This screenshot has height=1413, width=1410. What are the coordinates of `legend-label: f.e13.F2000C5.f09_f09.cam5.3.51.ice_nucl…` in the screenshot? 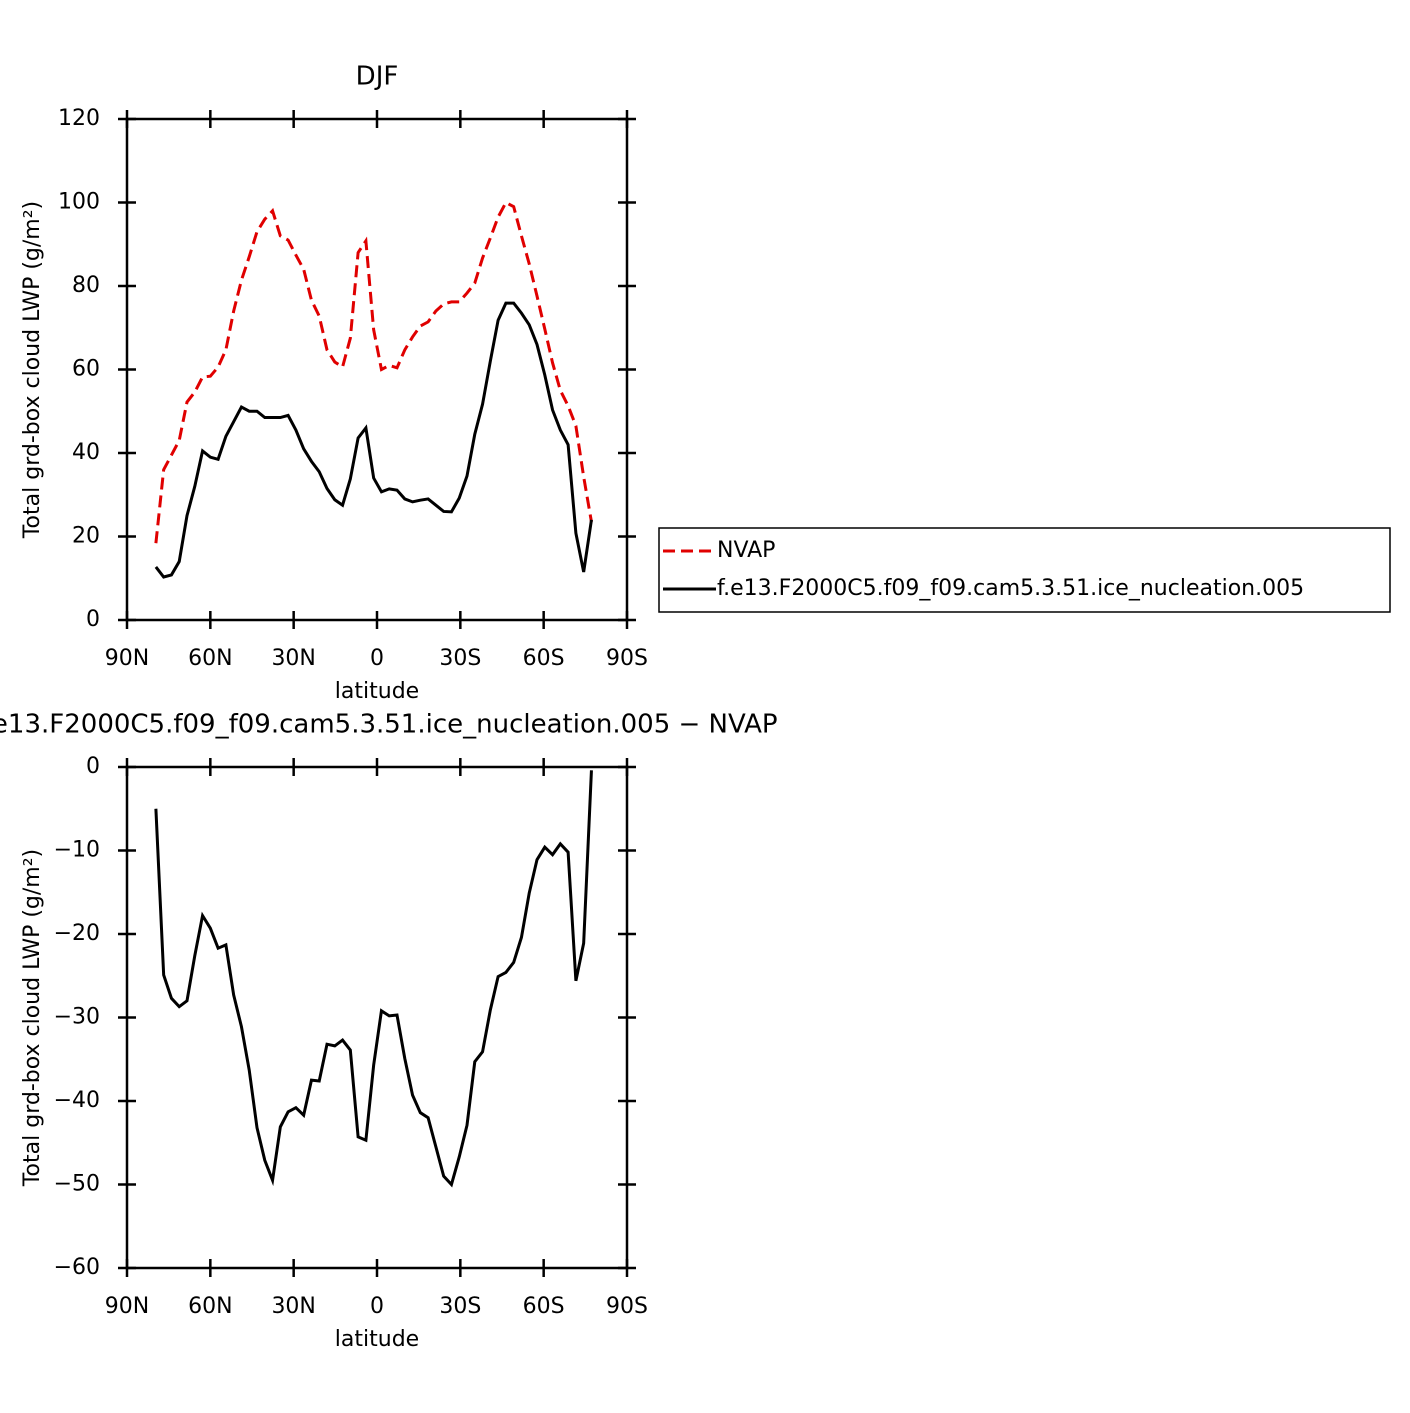 It's located at (1010, 588).